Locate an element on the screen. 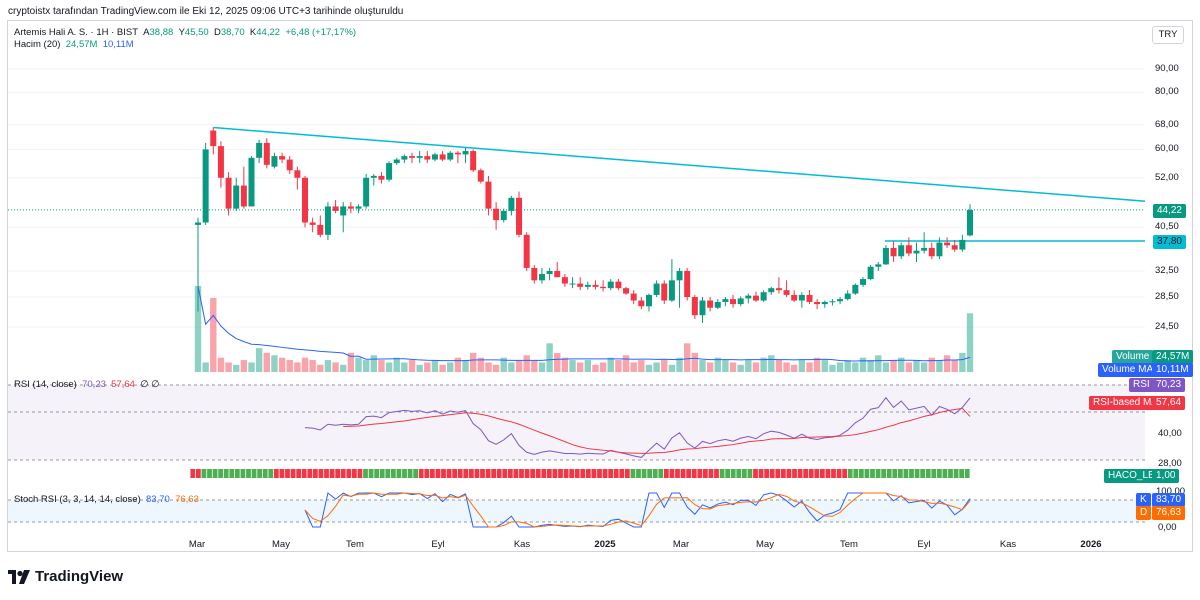 The image size is (1200, 600). high-label: Y is located at coordinates (181, 32).